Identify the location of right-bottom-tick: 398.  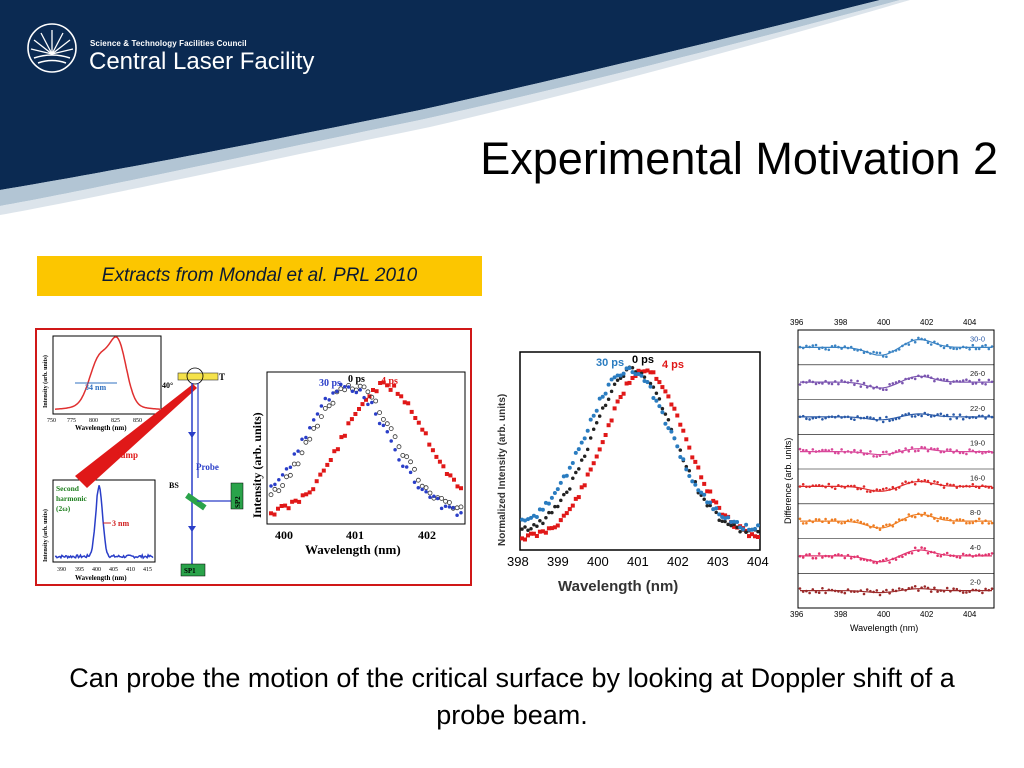
(841, 614).